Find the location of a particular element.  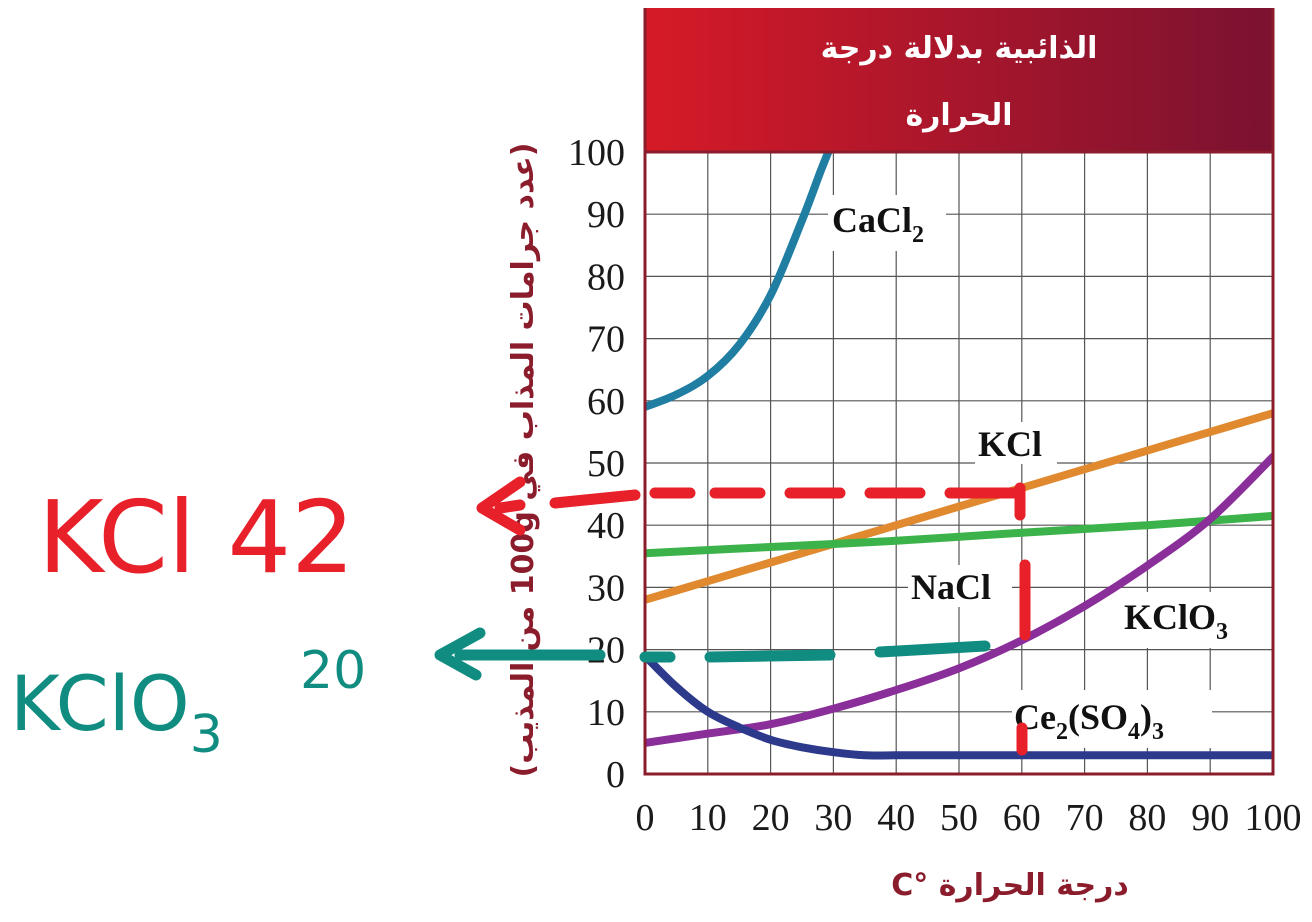

series-line-cacl2 is located at coordinates (739, 281).